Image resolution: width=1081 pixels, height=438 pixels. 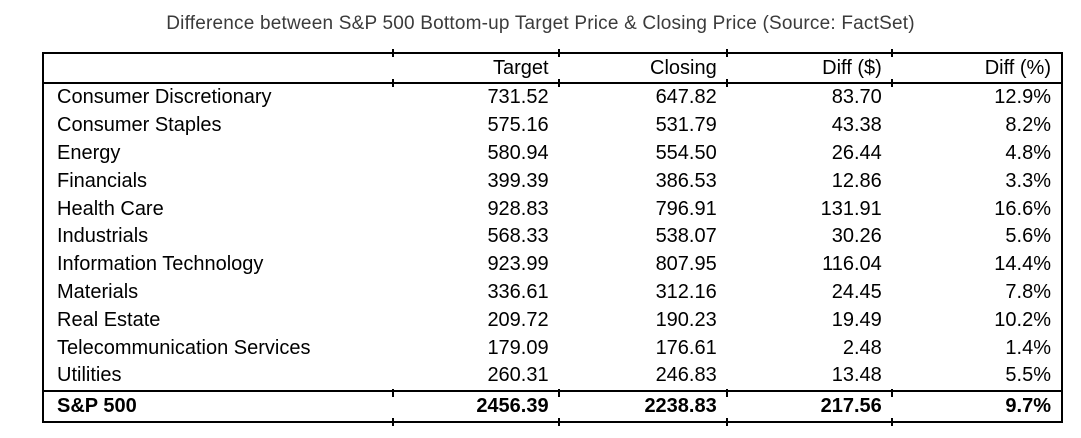 What do you see at coordinates (856, 152) in the screenshot?
I see `value-cell: 26.44` at bounding box center [856, 152].